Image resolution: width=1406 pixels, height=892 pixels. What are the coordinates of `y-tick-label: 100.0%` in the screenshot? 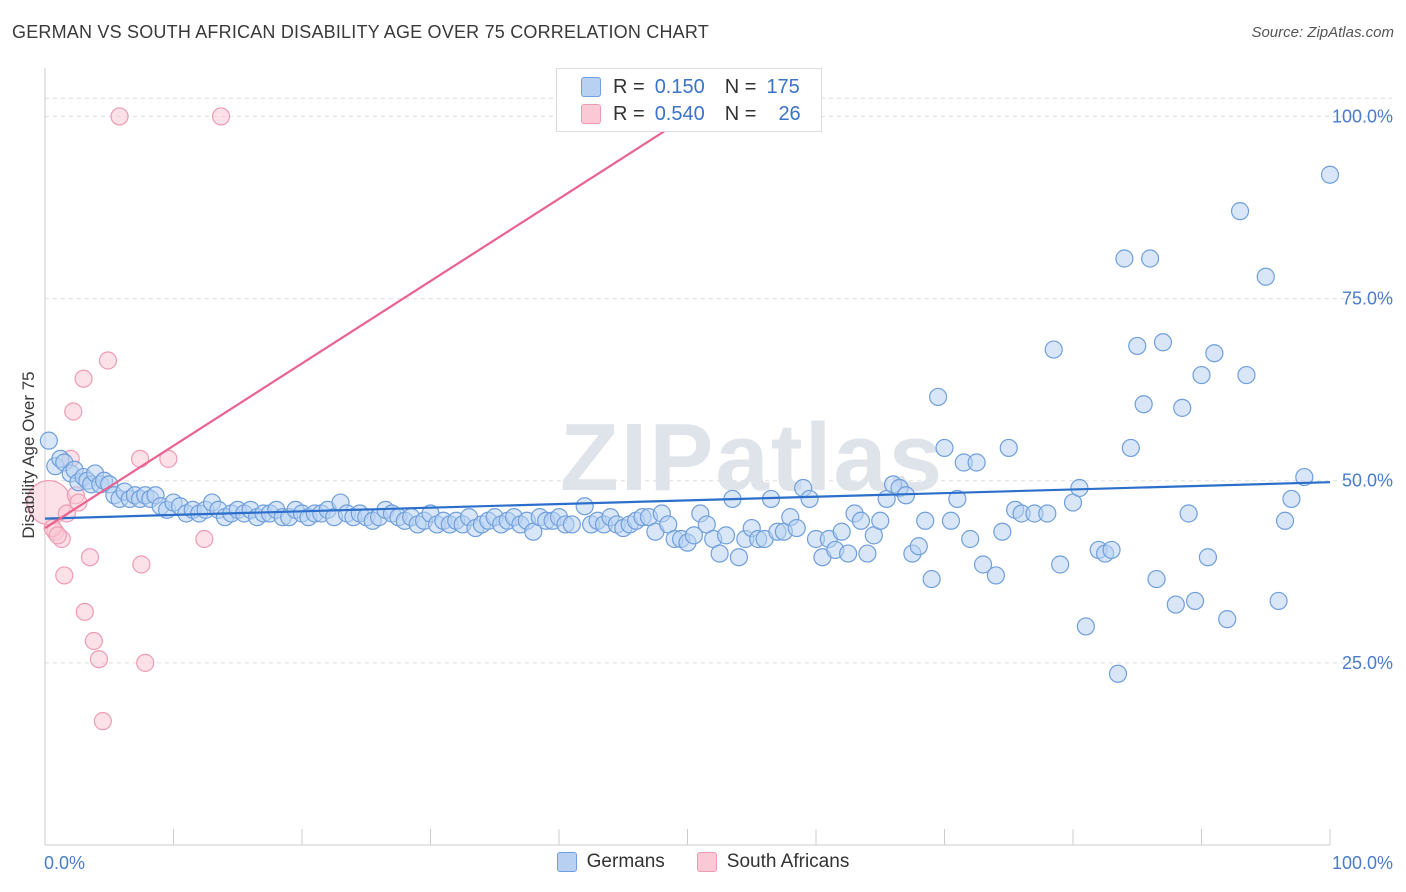 It's located at (1362, 116).